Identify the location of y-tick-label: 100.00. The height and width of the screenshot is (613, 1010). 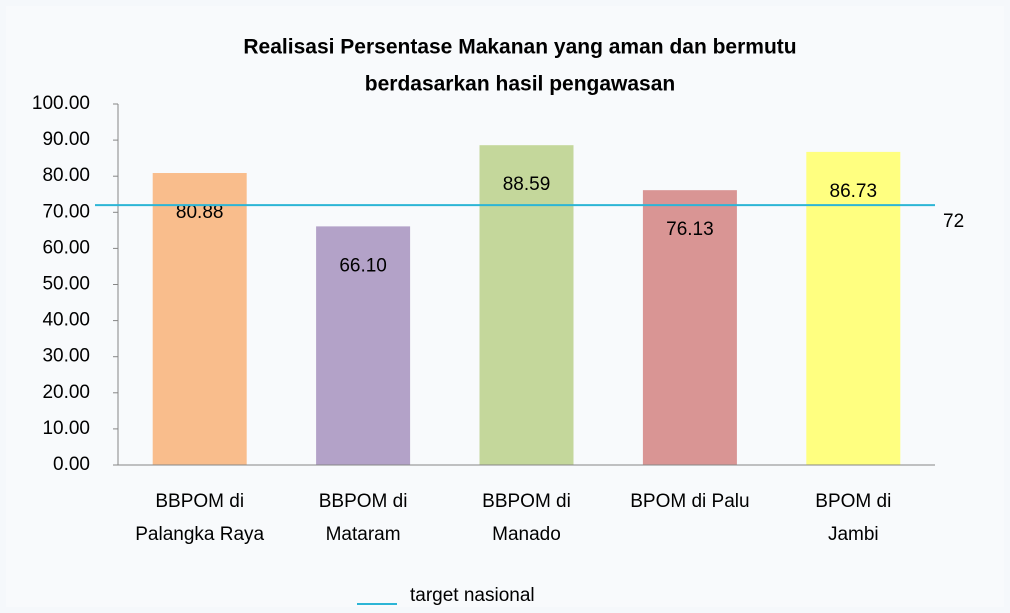
(61, 103).